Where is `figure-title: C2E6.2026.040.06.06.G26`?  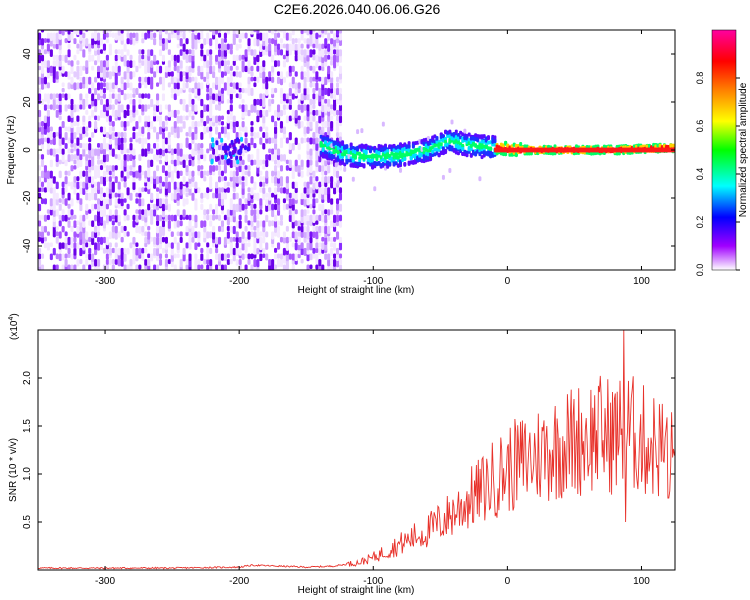
figure-title: C2E6.2026.040.06.06.G26 is located at coordinates (357, 9).